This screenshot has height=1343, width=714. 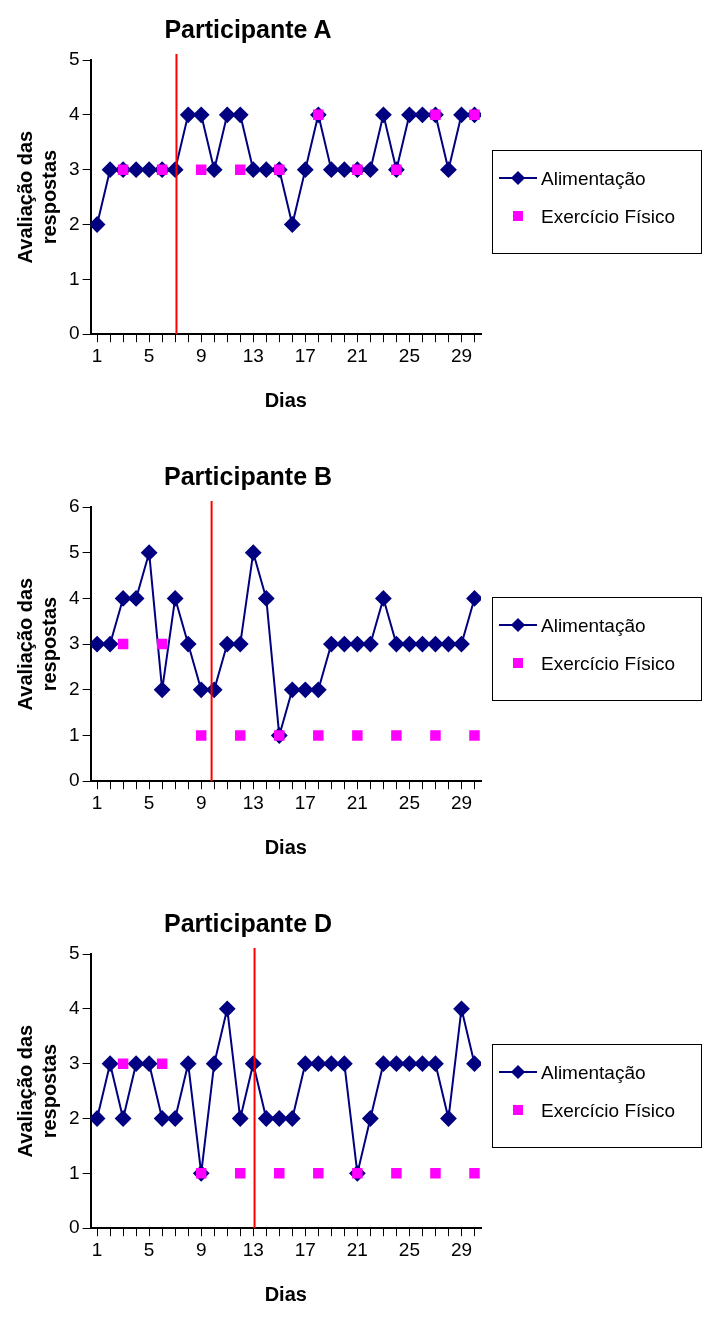 What do you see at coordinates (248, 28) in the screenshot?
I see `chart-title: Participante A` at bounding box center [248, 28].